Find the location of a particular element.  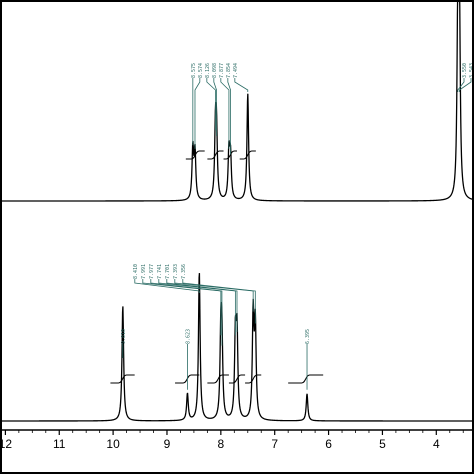

peak-label: 7.701 is located at coordinates (168, 271).